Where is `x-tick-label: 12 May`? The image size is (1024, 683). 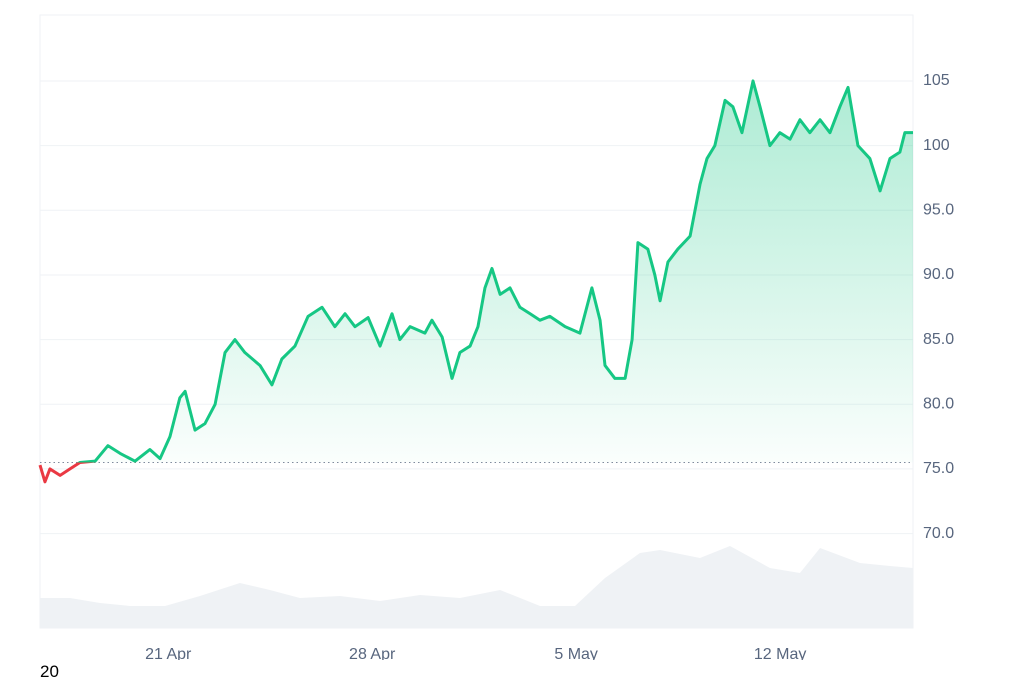 x-tick-label: 12 May is located at coordinates (780, 653).